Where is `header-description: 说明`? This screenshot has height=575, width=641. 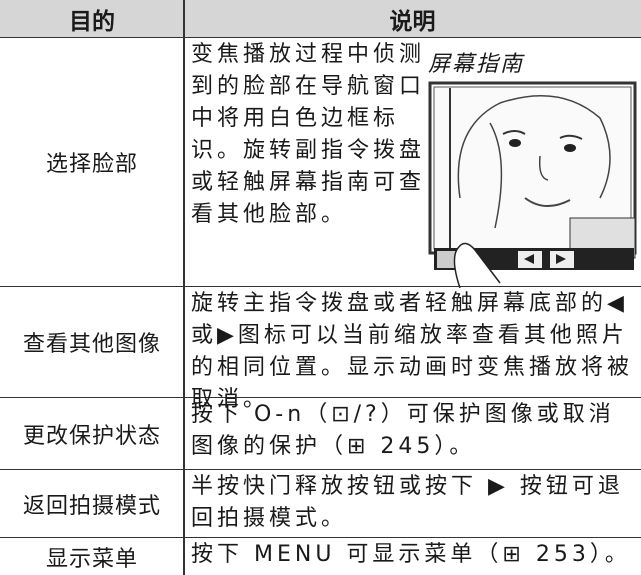
header-description: 说明 is located at coordinates (412, 19).